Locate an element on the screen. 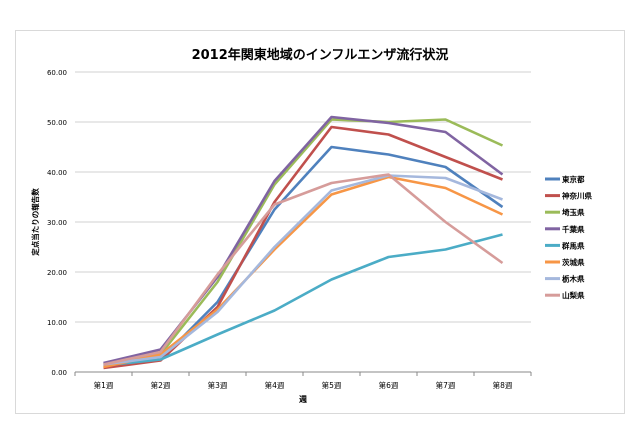 The width and height of the screenshot is (640, 426). y-axis-label: 定点当たりの報告数 is located at coordinates (35, 222).